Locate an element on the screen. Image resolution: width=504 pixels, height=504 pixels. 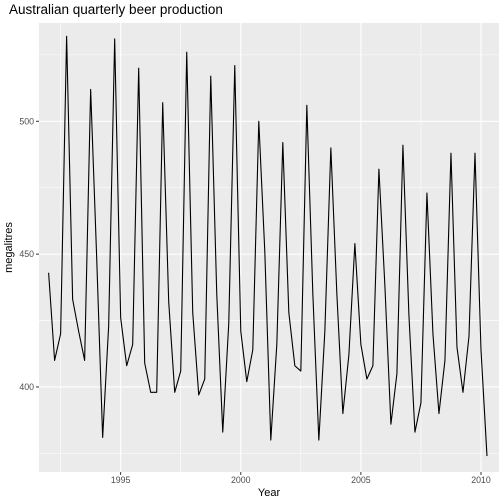
chart-title: Australian quarterly beer production is located at coordinates (116, 9).